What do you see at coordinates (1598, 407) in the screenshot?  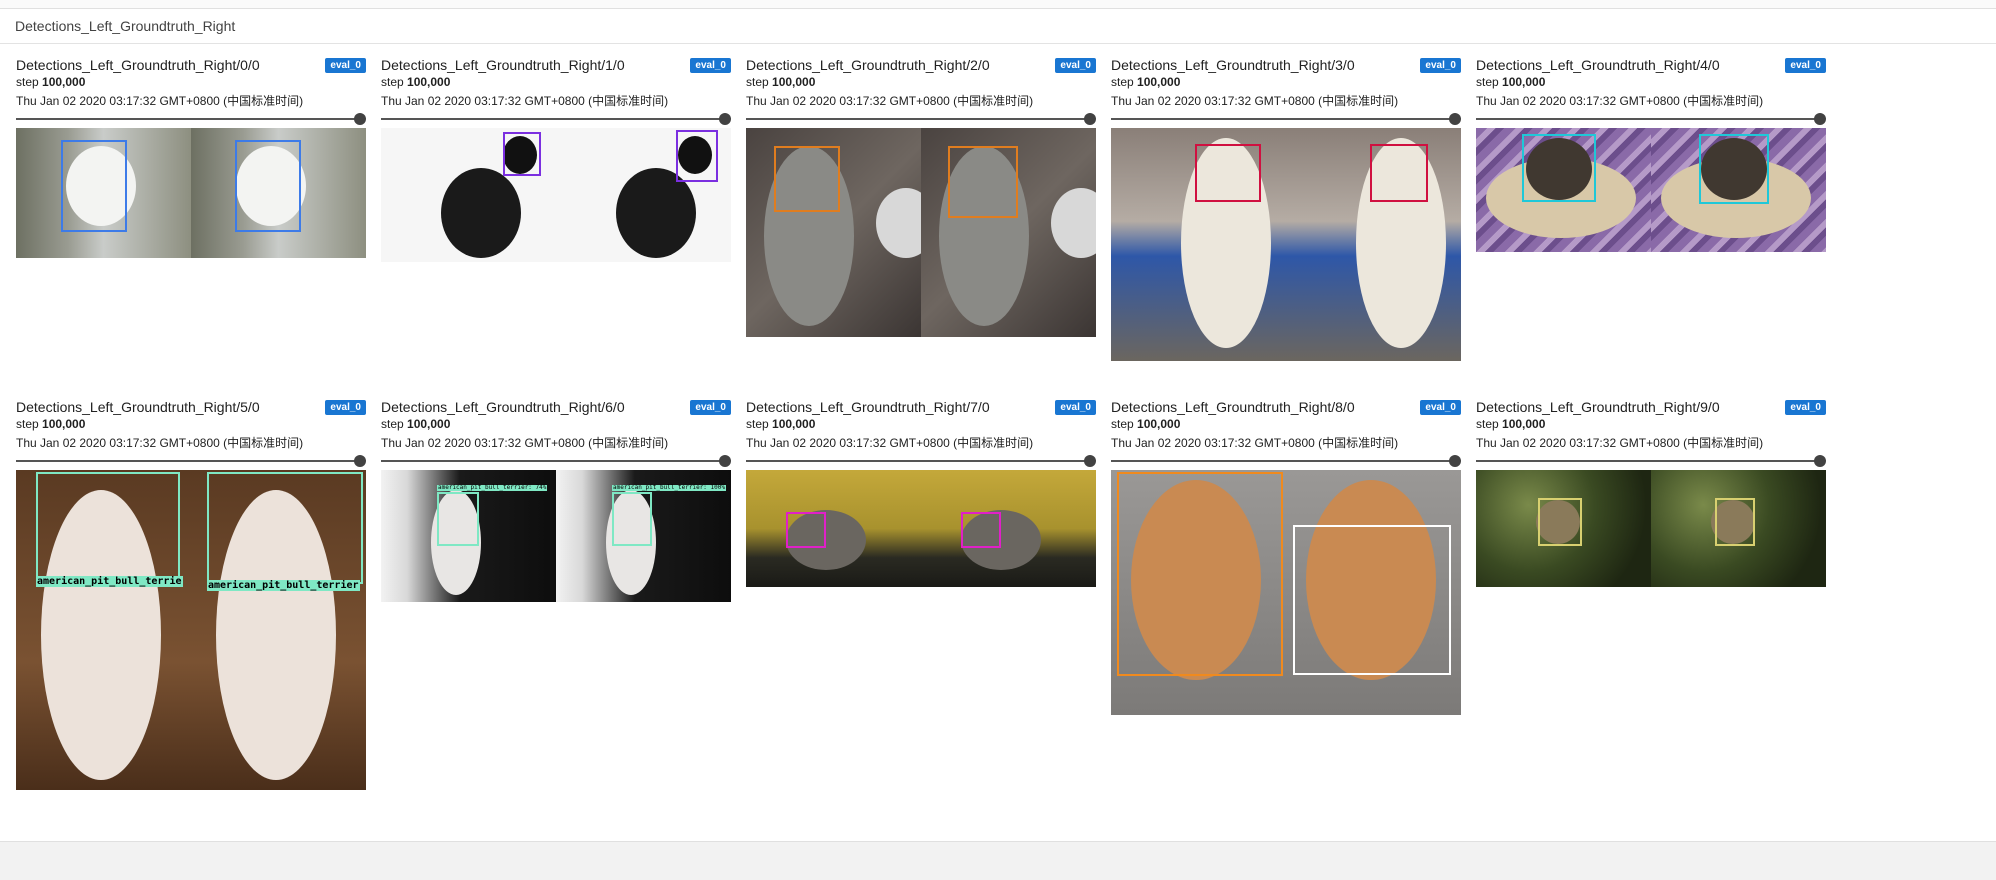 I see `card-title: Detections_Left_Groundtruth_Right/9/0` at bounding box center [1598, 407].